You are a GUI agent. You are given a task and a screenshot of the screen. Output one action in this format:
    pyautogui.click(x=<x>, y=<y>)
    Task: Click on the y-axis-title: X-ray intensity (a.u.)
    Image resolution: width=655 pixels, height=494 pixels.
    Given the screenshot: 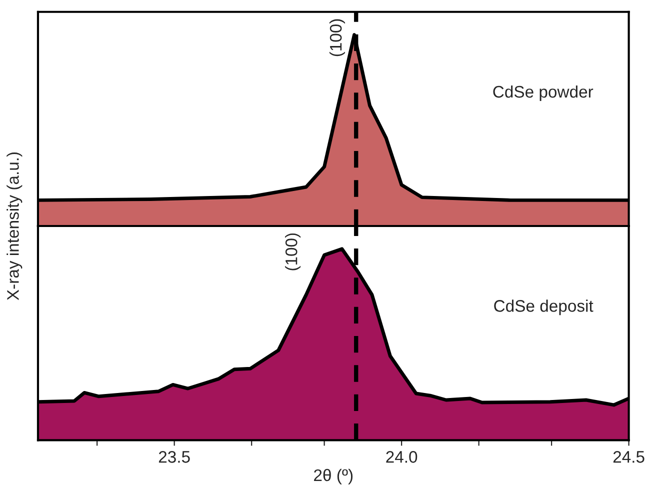 What is the action you would take?
    pyautogui.click(x=14, y=226)
    